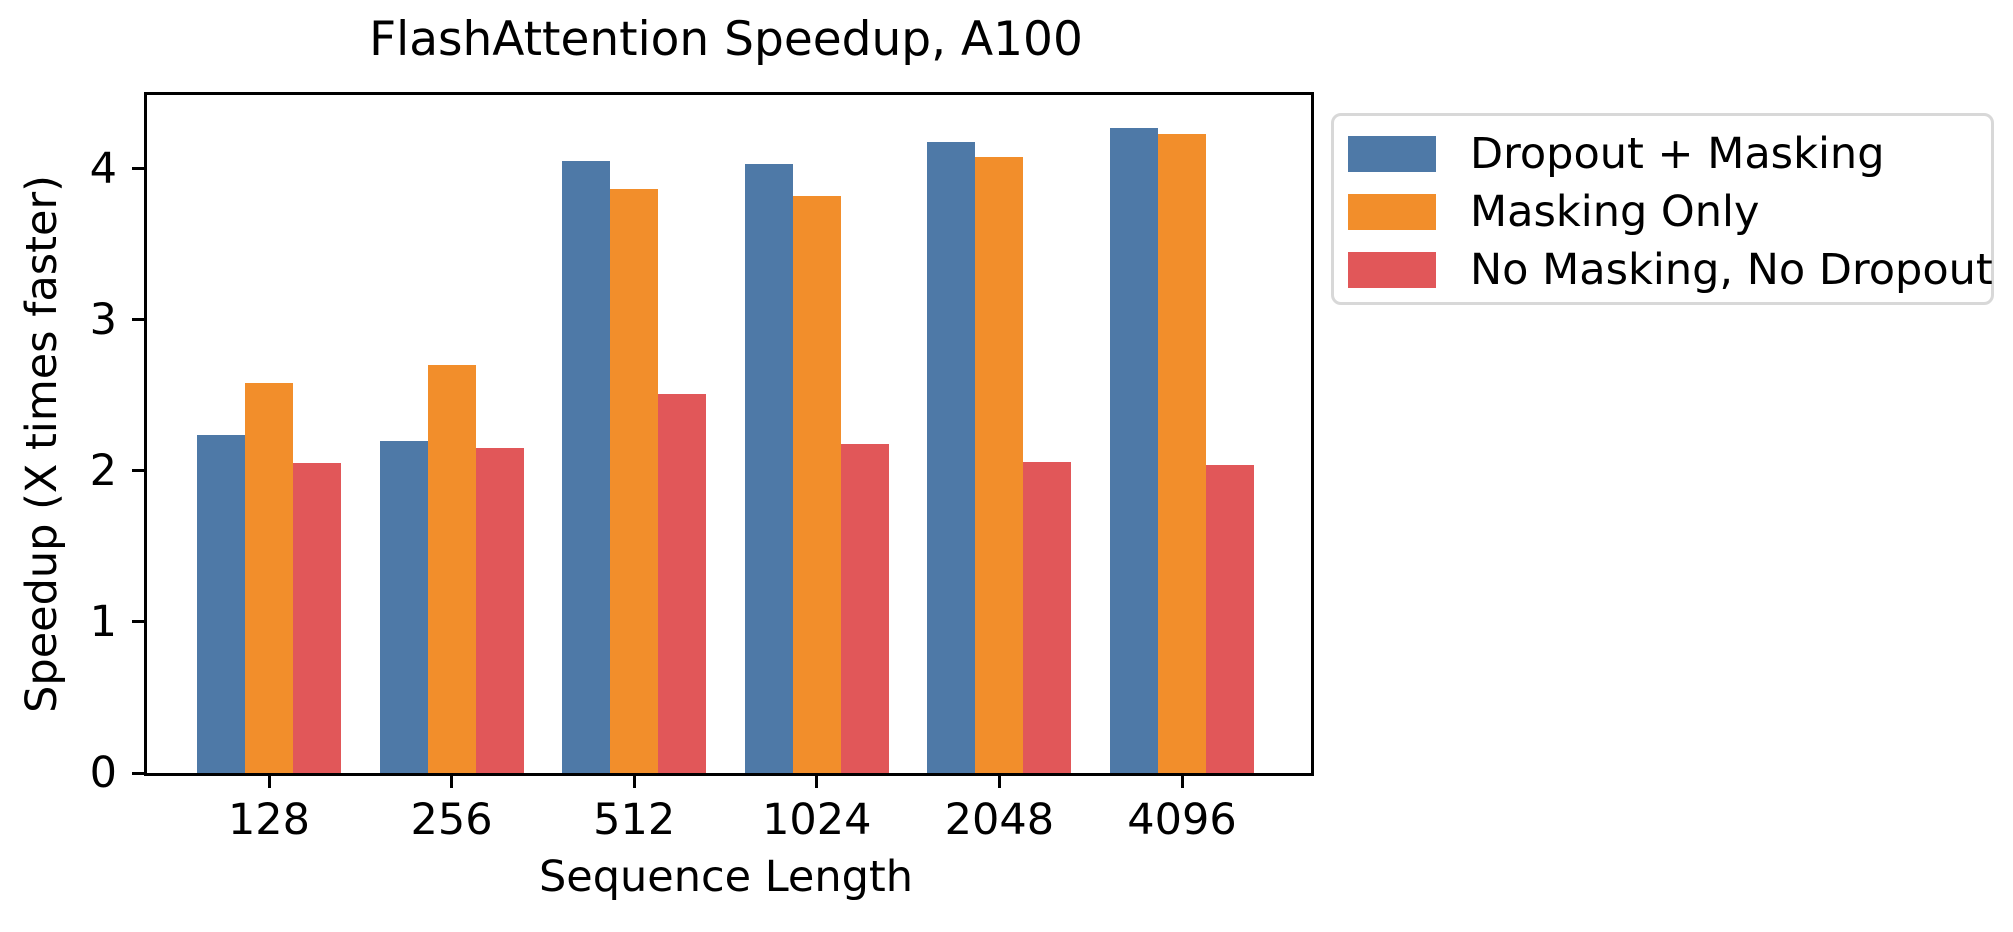 The height and width of the screenshot is (932, 2013). Describe the element at coordinates (951, 457) in the screenshot. I see `bar-series1-2048` at that location.